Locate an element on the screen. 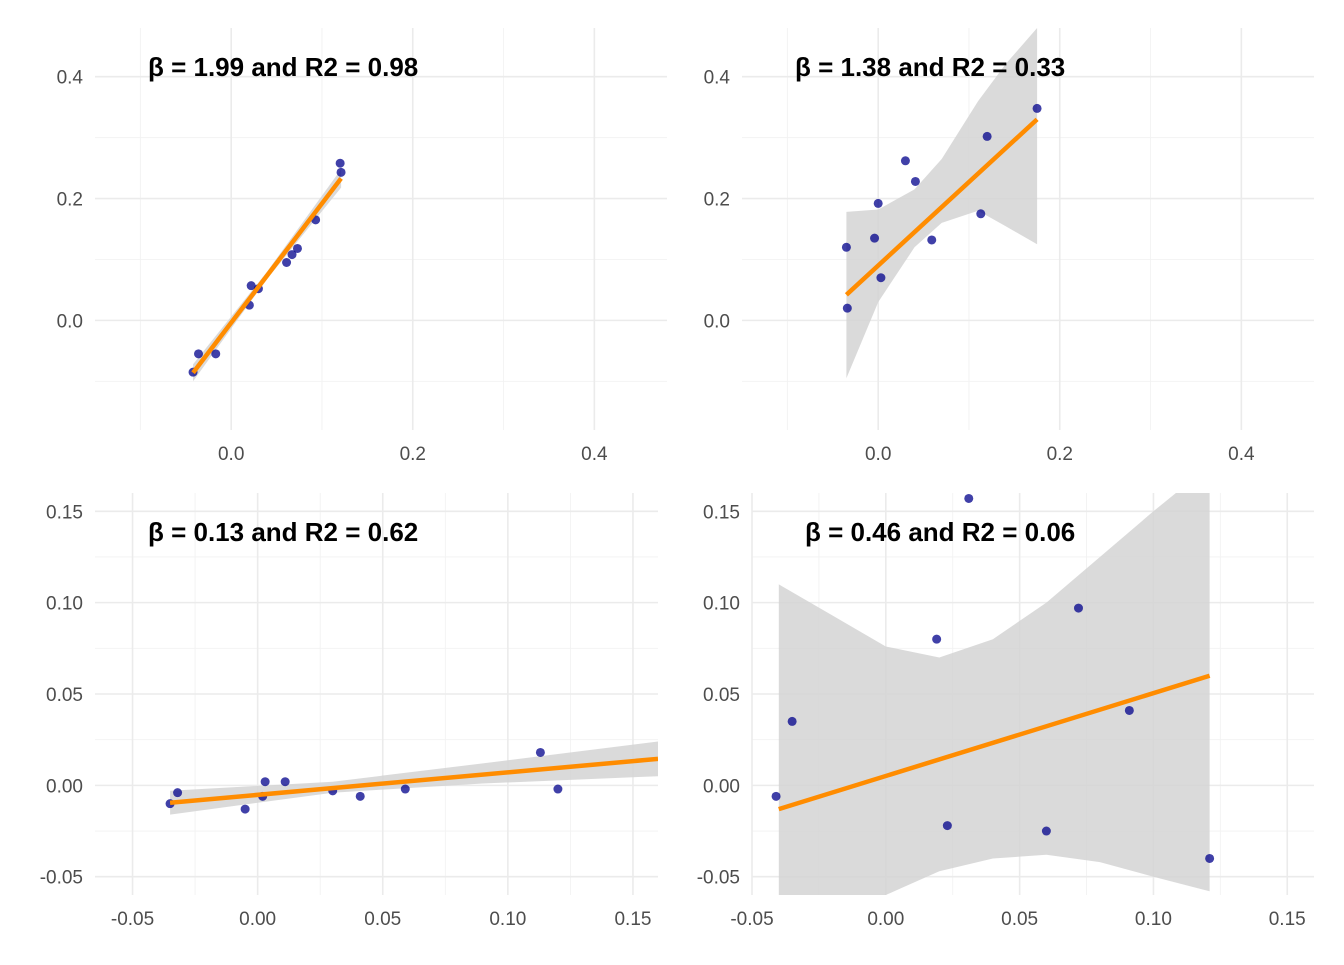  annotation-text: β = 1.99 and R2 = 0.98 is located at coordinates (283, 67).